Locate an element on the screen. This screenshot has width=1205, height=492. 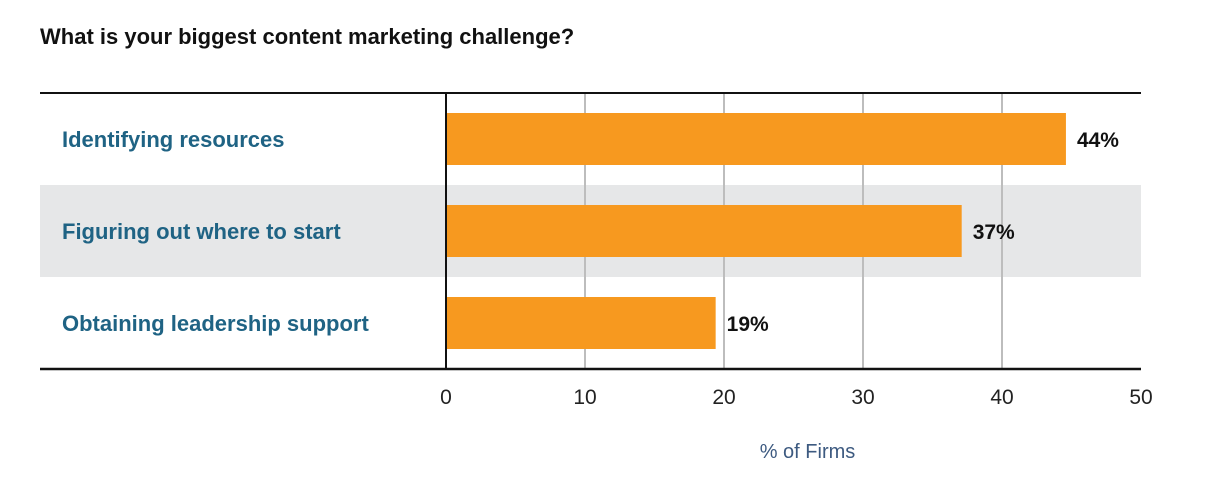
x-tick-label: 30 is located at coordinates (862, 397).